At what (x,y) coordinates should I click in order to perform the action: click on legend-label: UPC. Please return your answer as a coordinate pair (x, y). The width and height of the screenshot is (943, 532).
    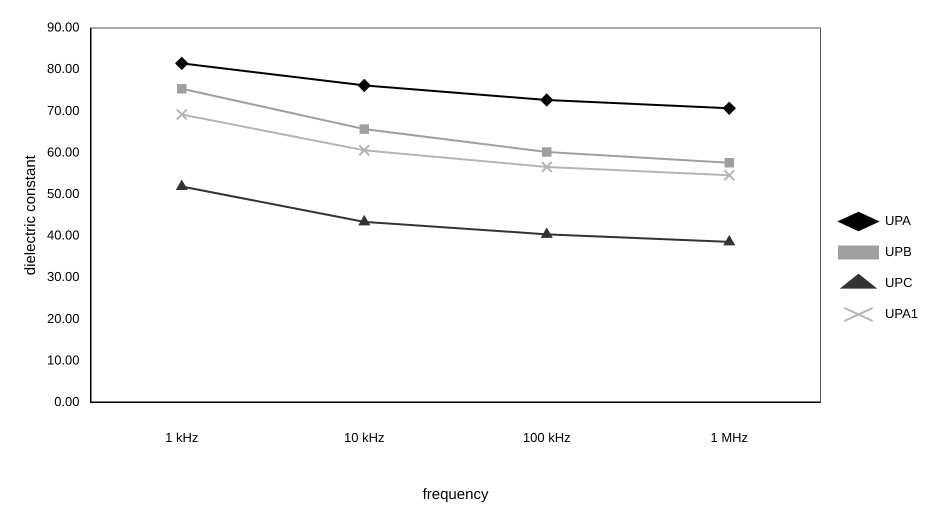
    Looking at the image, I should click on (898, 282).